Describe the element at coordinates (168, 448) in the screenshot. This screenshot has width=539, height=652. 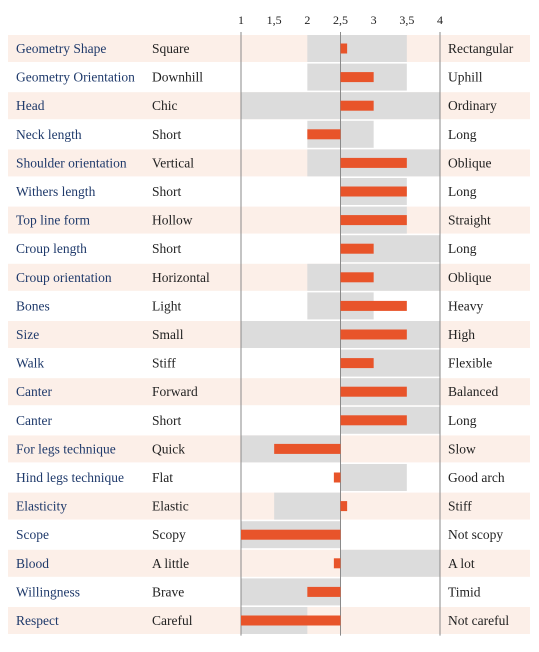
I see `low-label: Quick` at that location.